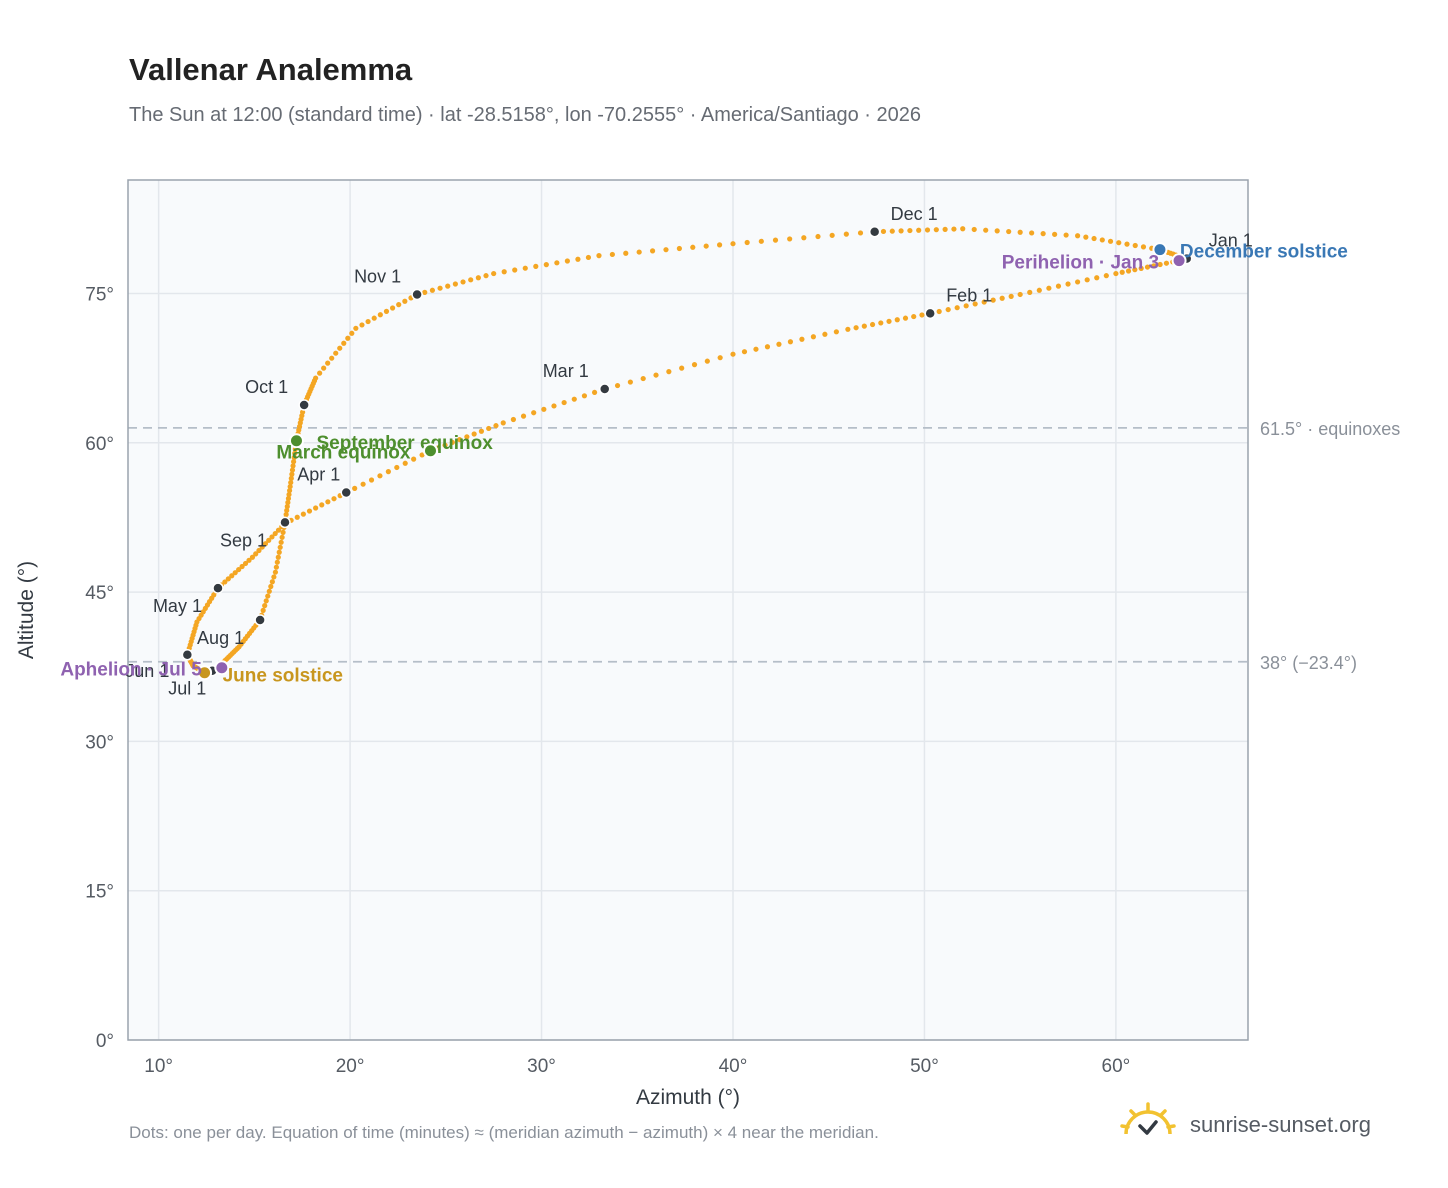 Image resolution: width=1448 pixels, height=1188 pixels. What do you see at coordinates (350, 1066) in the screenshot?
I see `x-tick-label: 20°` at bounding box center [350, 1066].